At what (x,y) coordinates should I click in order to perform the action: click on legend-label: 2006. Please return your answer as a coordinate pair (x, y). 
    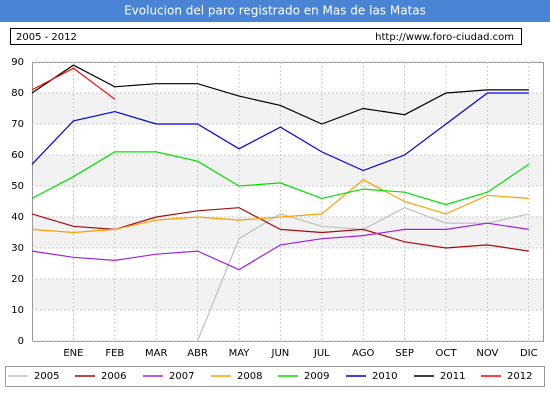
    Looking at the image, I should click on (113, 376).